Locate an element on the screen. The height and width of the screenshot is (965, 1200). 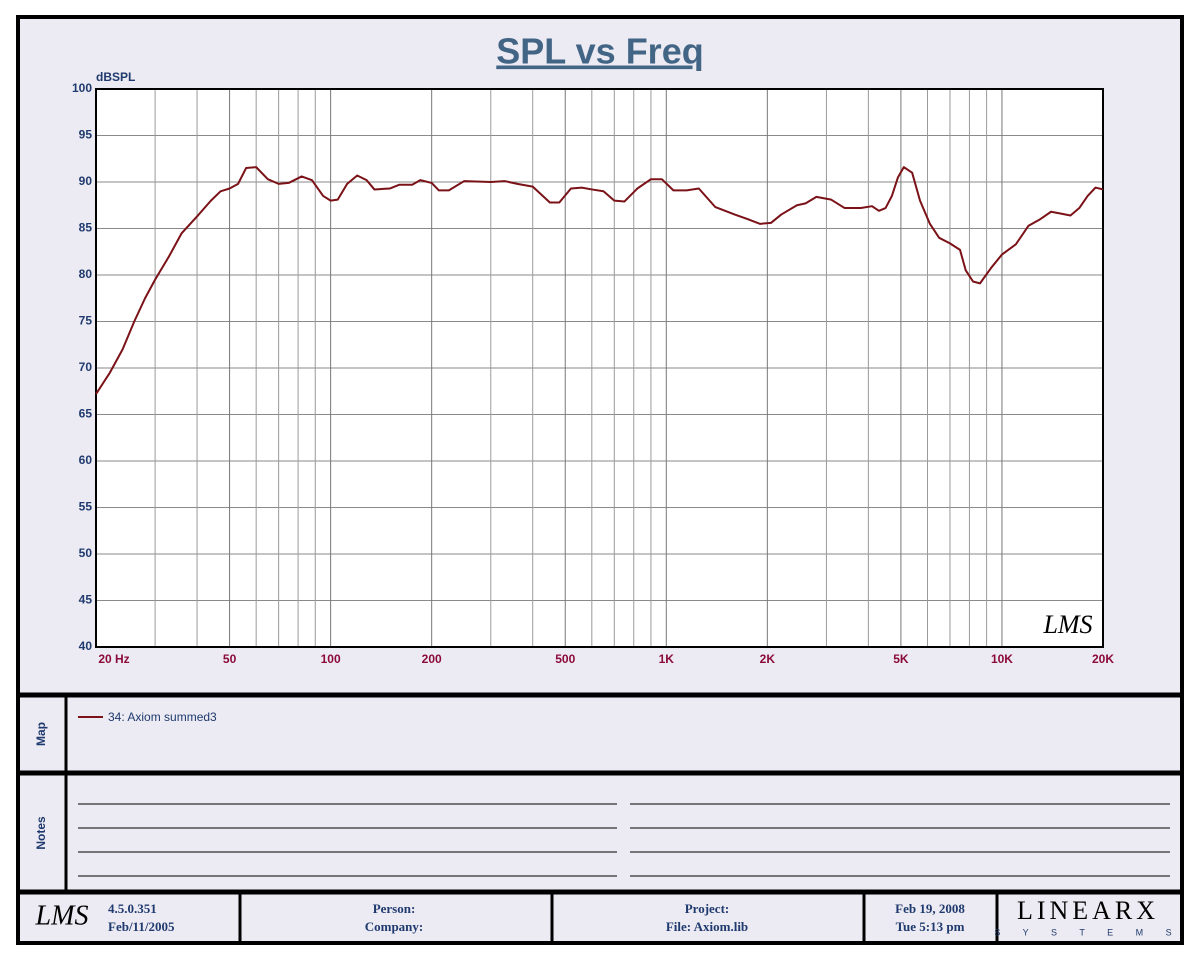
footer-logo: LMS is located at coordinates (62, 915).